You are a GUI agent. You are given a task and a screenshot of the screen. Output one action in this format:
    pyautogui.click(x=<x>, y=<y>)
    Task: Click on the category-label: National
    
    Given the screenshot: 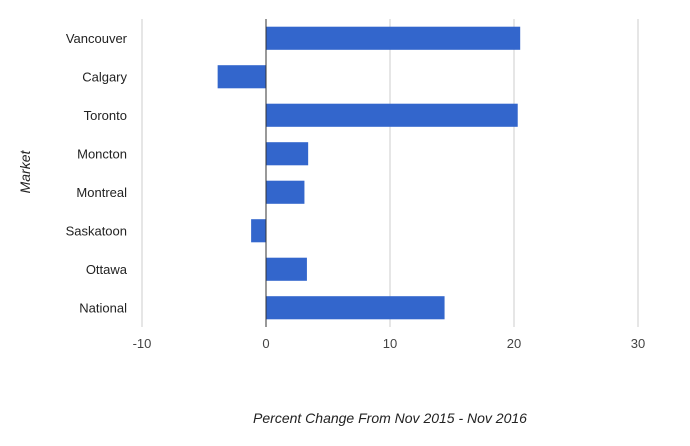 What is the action you would take?
    pyautogui.click(x=103, y=307)
    